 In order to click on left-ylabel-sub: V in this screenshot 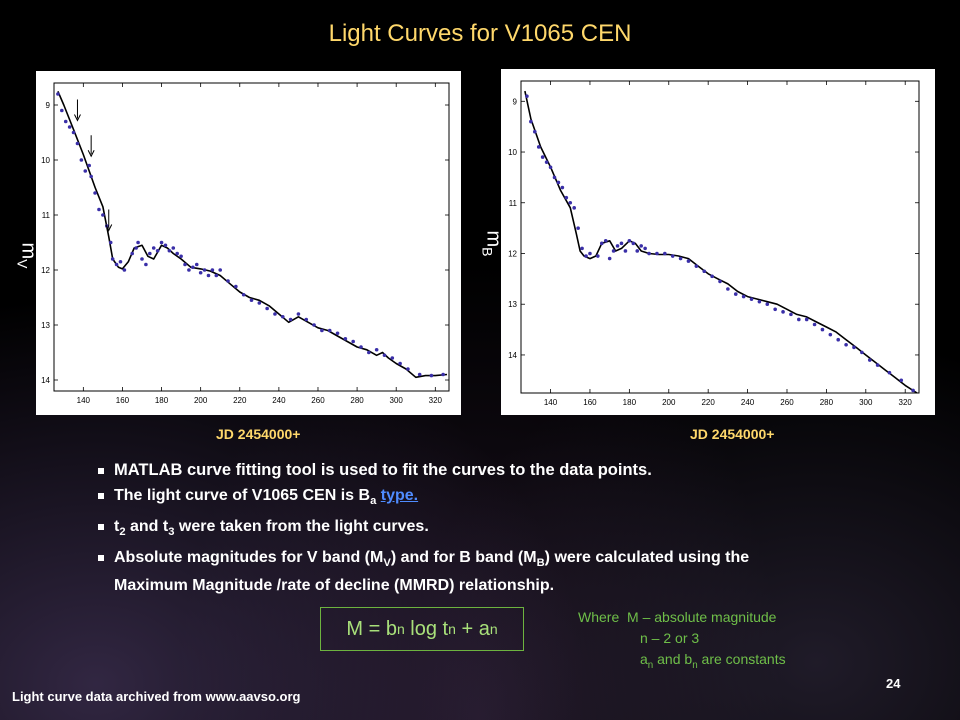, I will do `click(22, 264)`.